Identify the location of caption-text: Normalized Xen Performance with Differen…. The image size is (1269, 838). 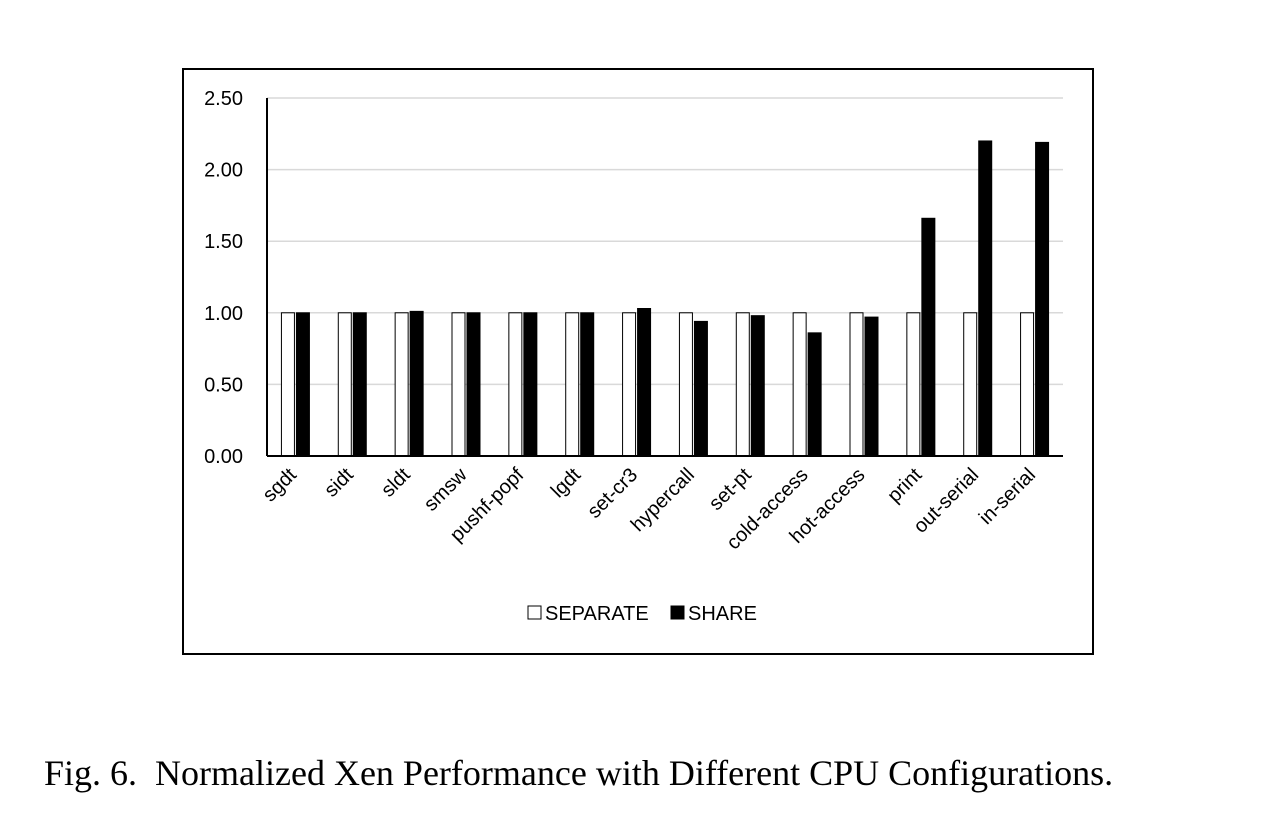
(634, 773).